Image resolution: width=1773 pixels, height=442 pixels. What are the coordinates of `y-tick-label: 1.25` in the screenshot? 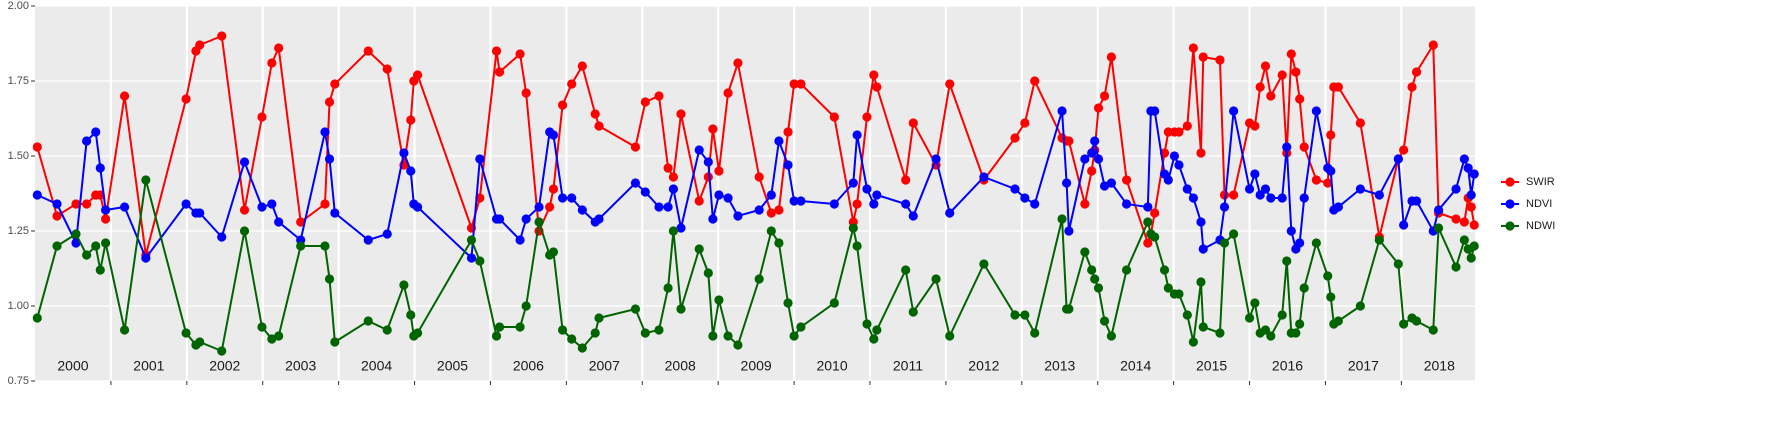 It's located at (18, 231).